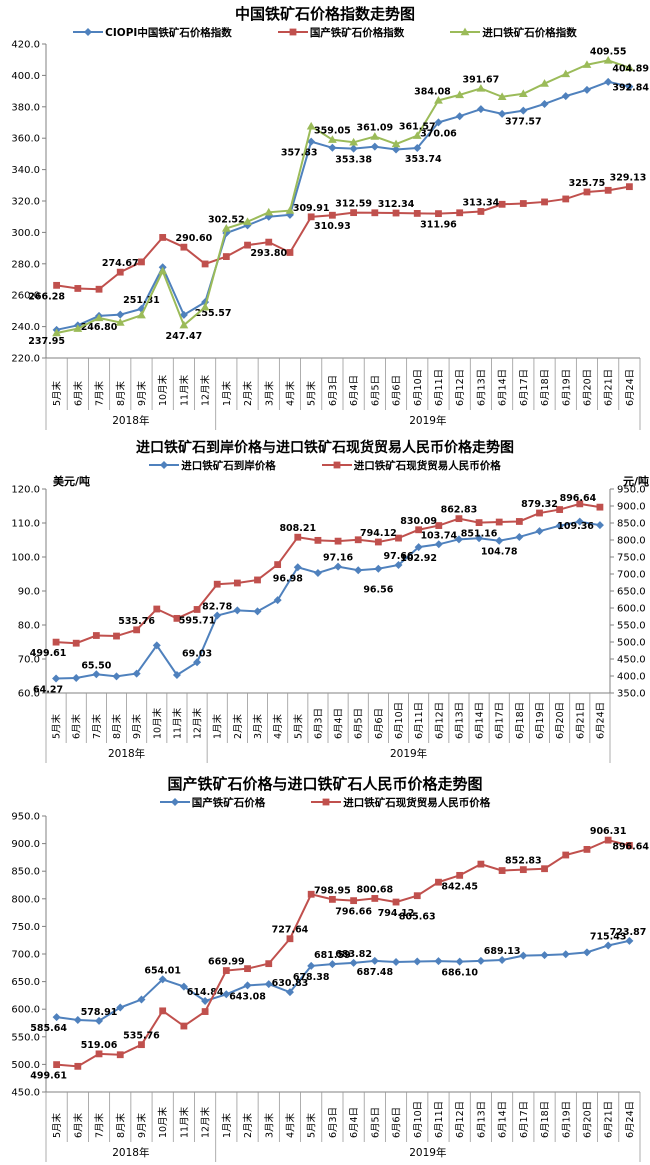  I want to click on x-axis-category-label: 2月末, so click(238, 726).